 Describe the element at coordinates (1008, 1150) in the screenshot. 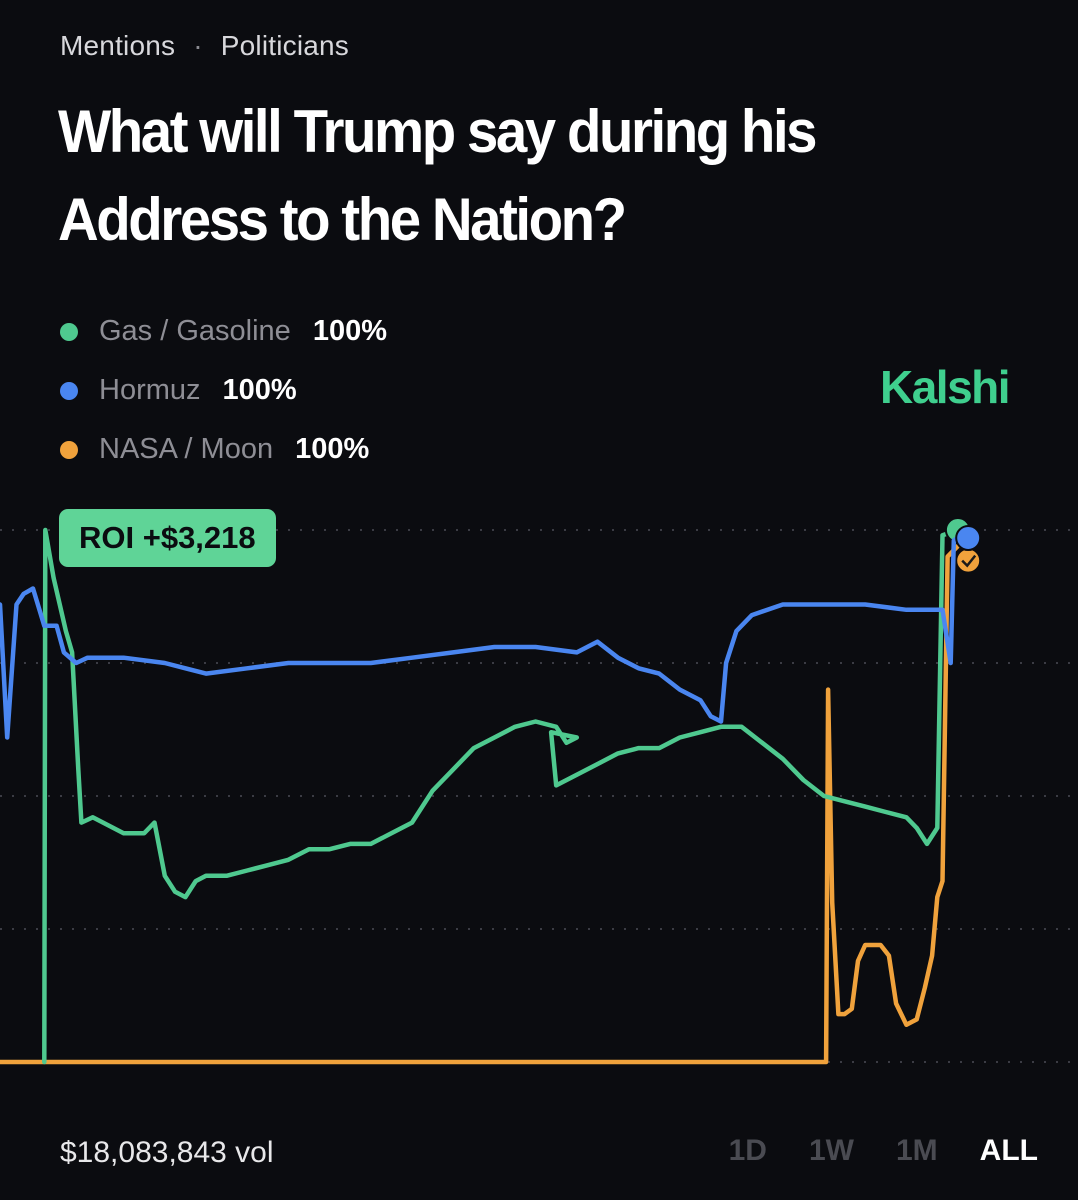

I see `range-all: ALL` at that location.